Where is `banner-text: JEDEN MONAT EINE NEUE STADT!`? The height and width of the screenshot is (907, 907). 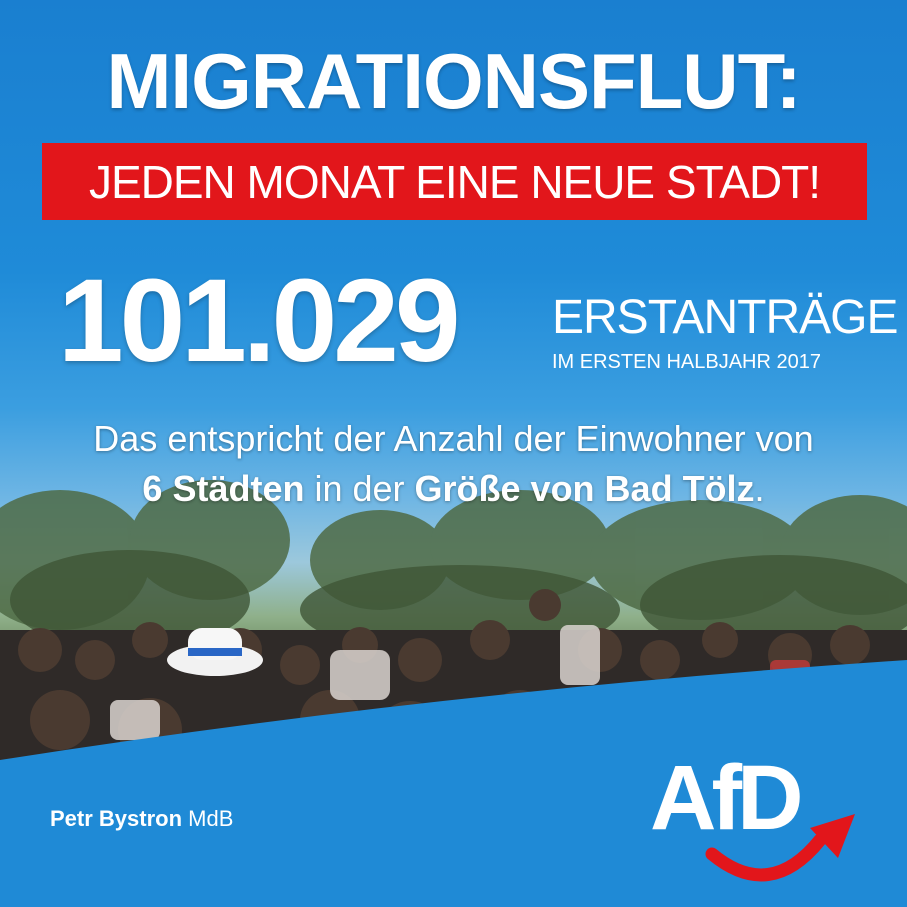 banner-text: JEDEN MONAT EINE NEUE STADT! is located at coordinates (454, 181).